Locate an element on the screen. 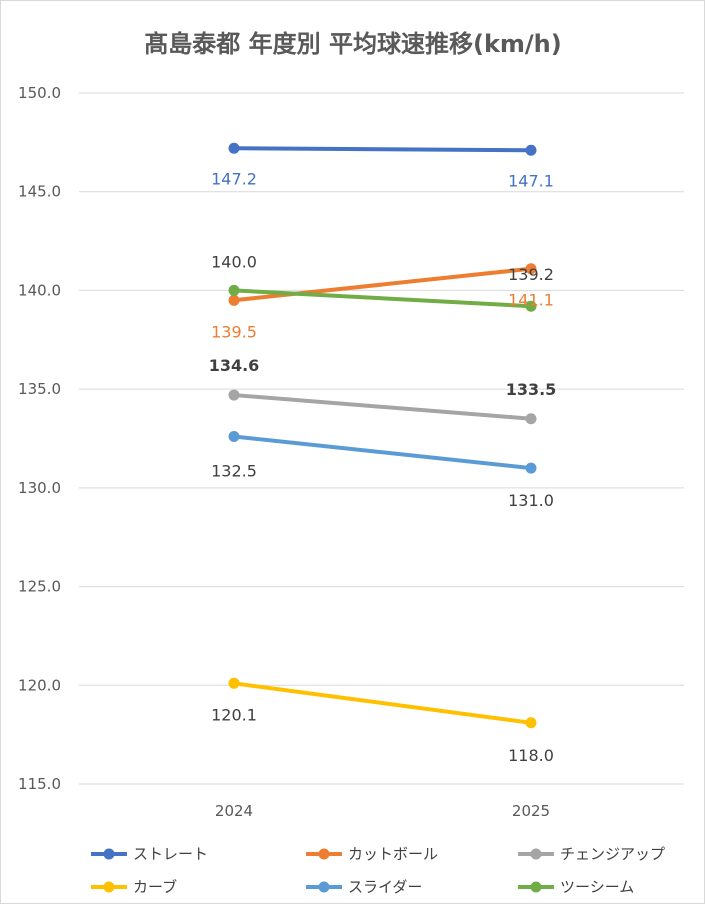 This screenshot has height=904, width=705. legend-item: ツーシーム is located at coordinates (576, 887).